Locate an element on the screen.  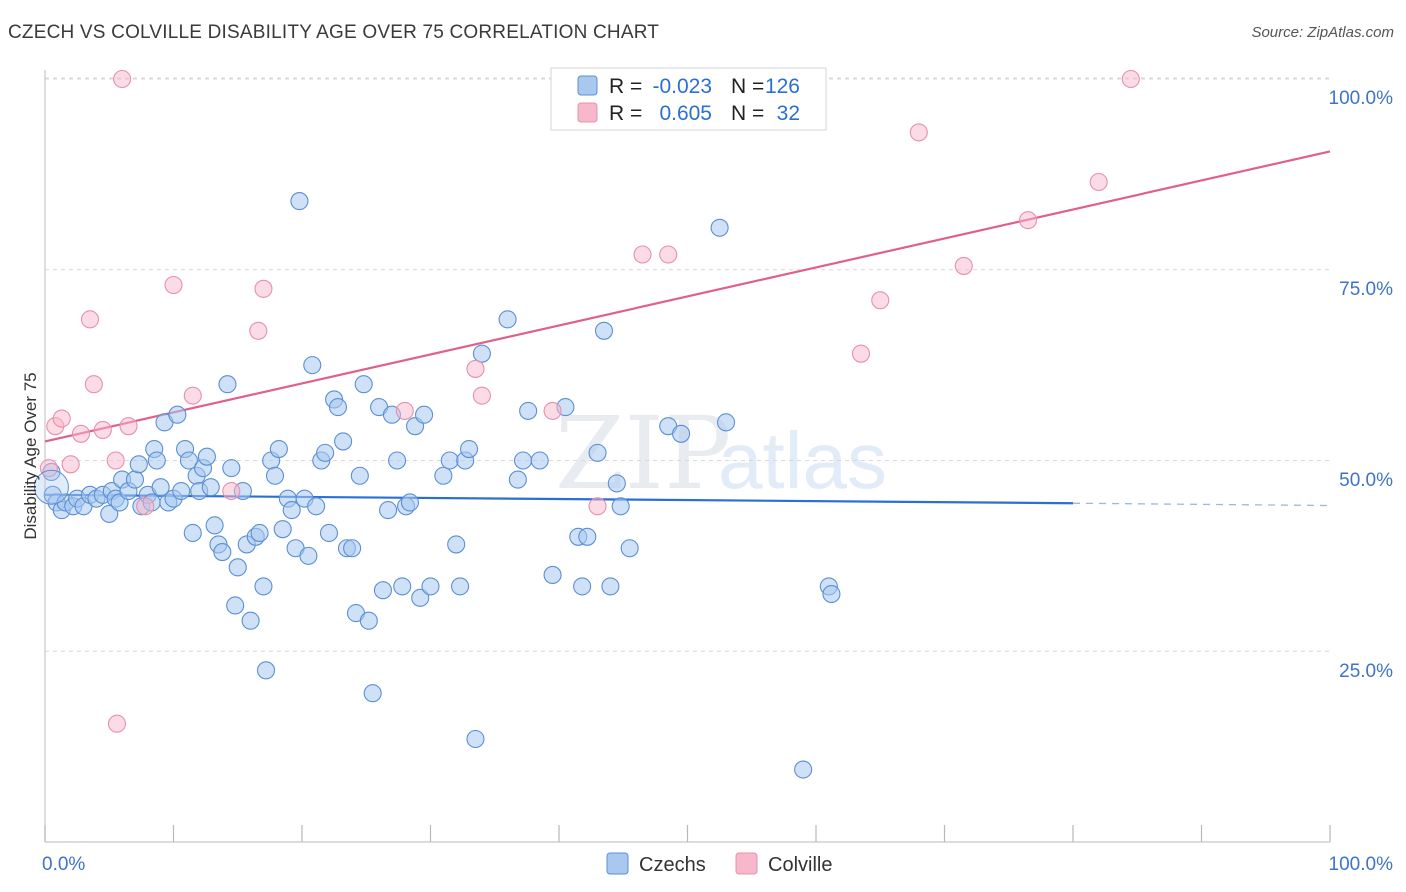
y-tick-label: 25.0% is located at coordinates (1366, 671).